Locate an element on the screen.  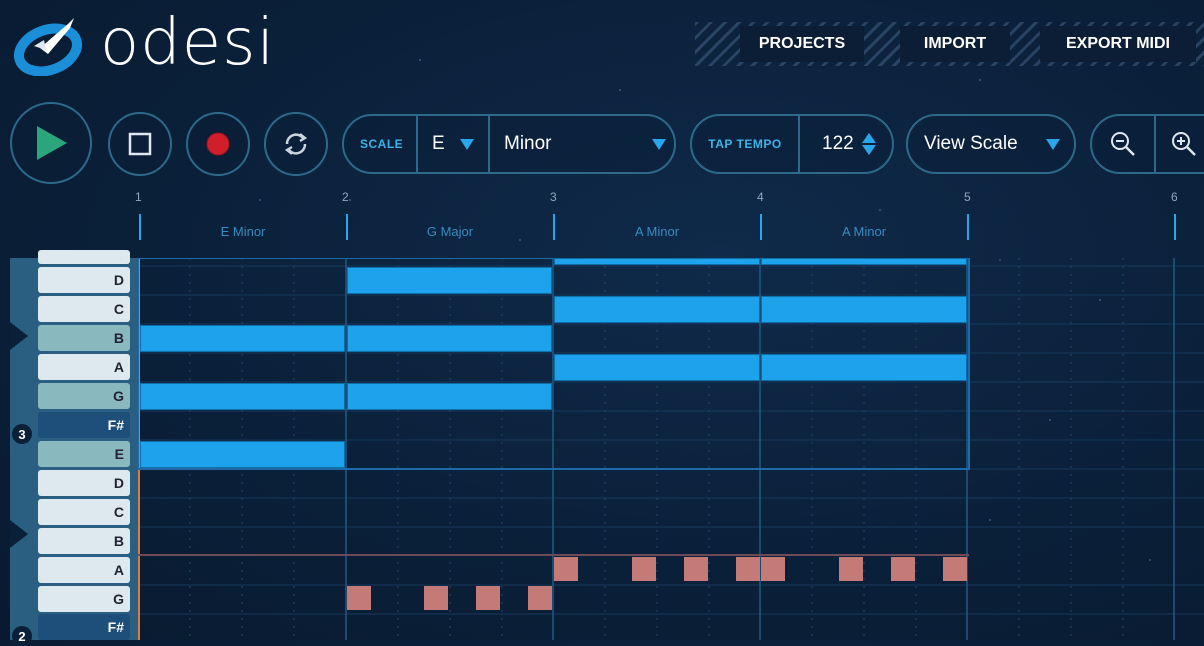
bar-number: 1 is located at coordinates (138, 197).